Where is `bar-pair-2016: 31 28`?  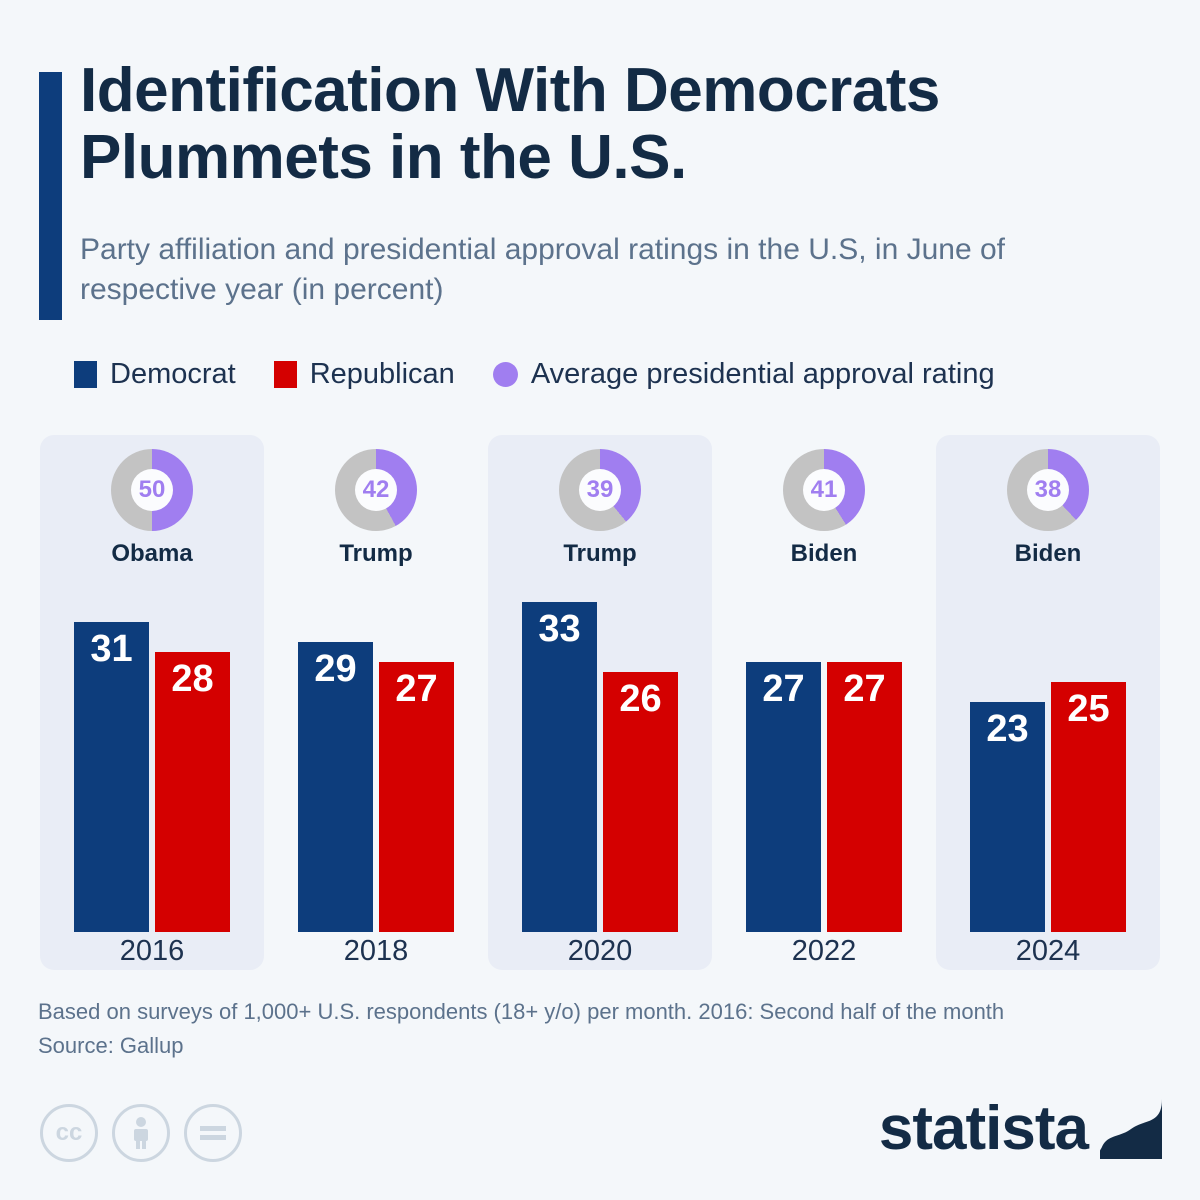
bar-pair-2016: 31 28 is located at coordinates (152, 757).